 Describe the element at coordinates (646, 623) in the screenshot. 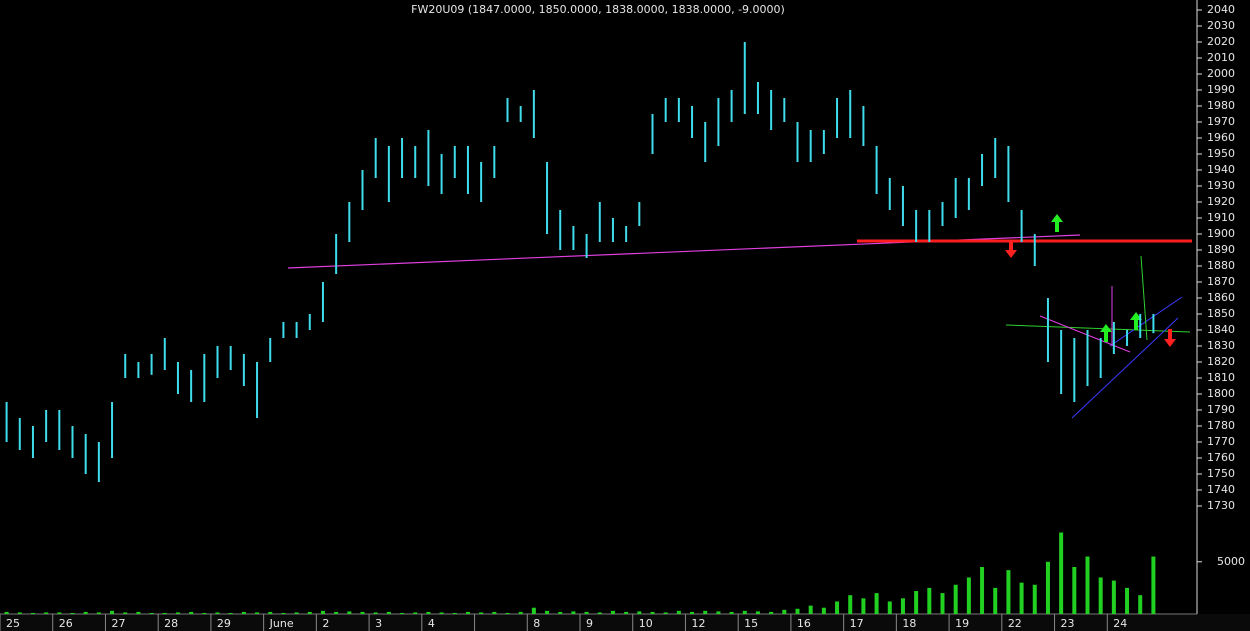

I see `x-tick-label: 10` at that location.